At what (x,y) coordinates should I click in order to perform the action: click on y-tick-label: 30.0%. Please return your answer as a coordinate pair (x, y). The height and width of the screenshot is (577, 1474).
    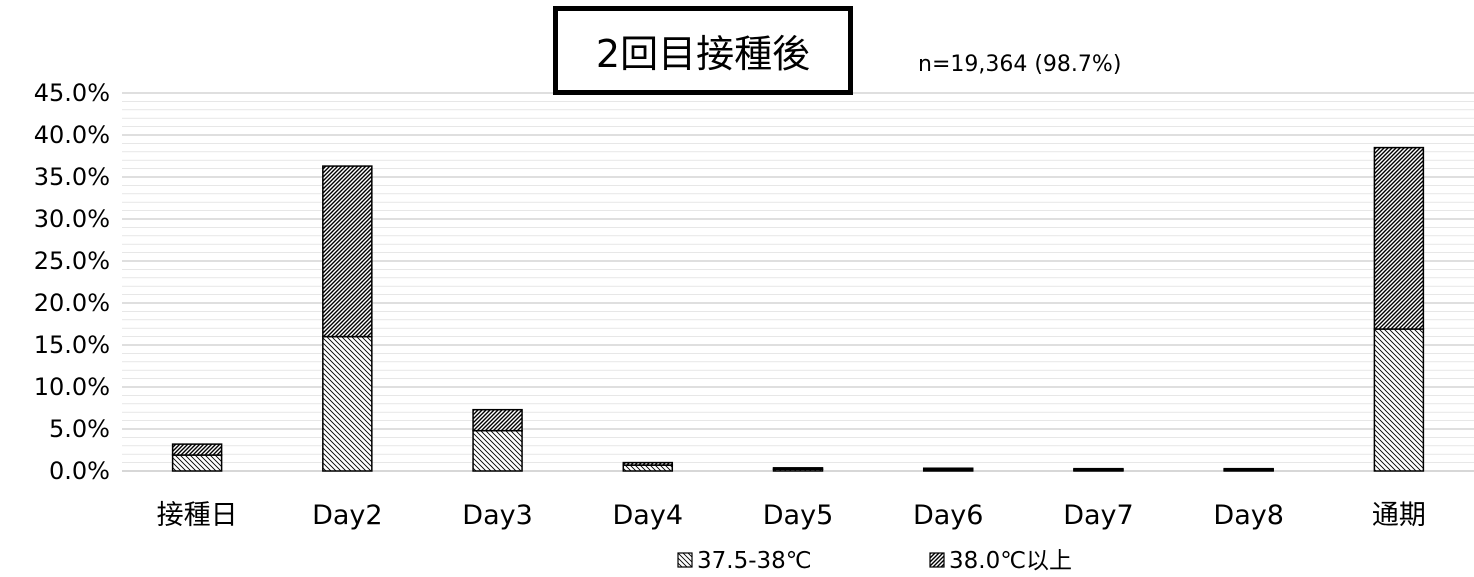
    Looking at the image, I should click on (72, 219).